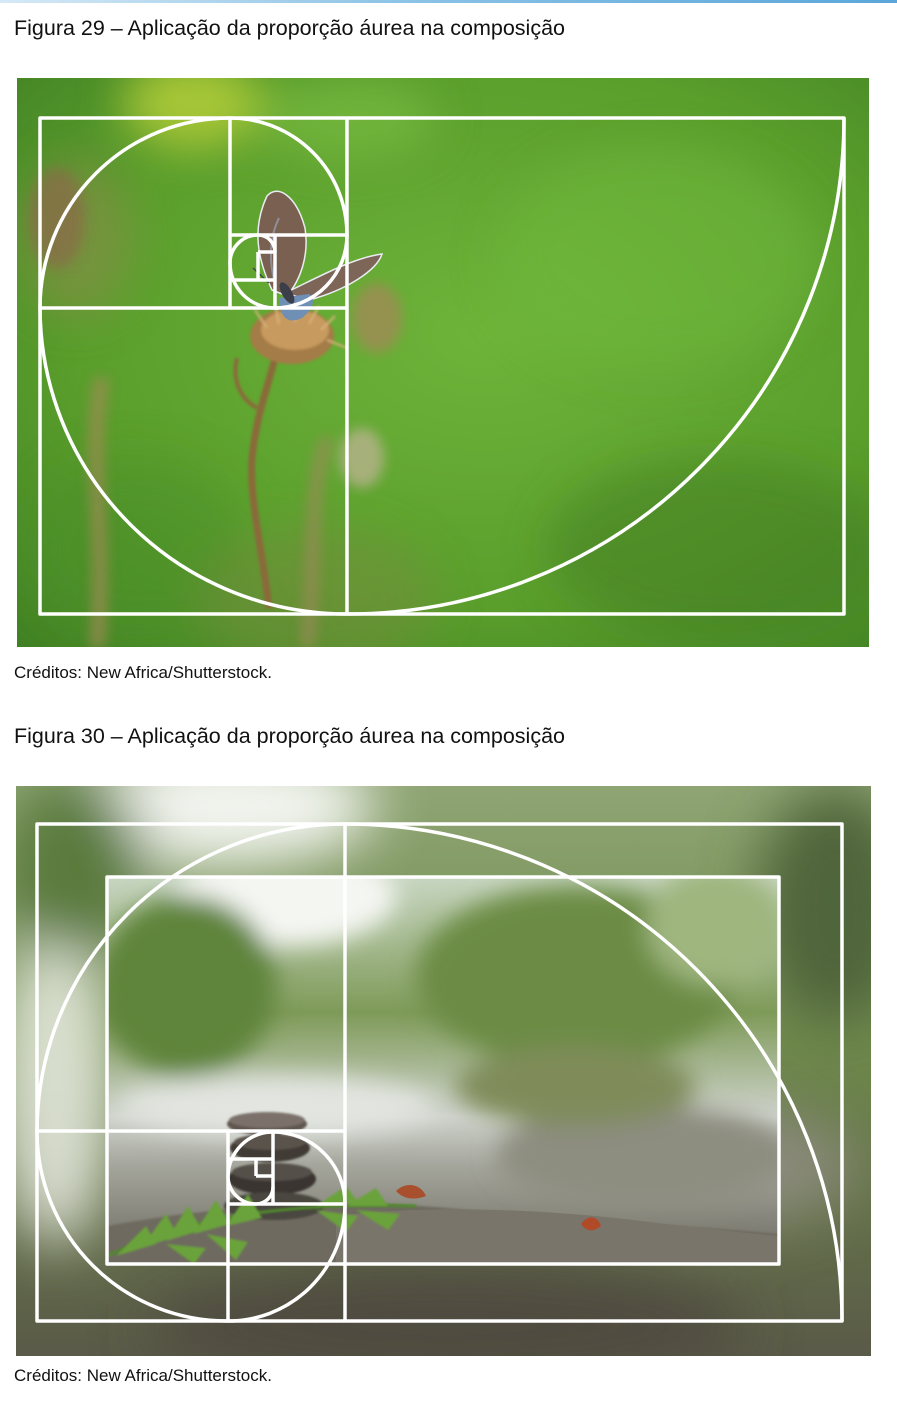 This screenshot has width=897, height=1403. I want to click on figure-29-credits: Créditos: New Africa/Shutterstock., so click(143, 672).